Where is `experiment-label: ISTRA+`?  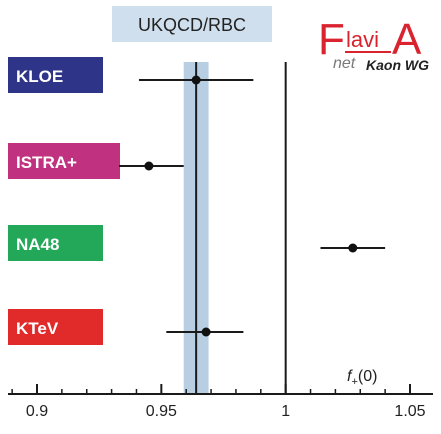 experiment-label: ISTRA+ is located at coordinates (46, 162).